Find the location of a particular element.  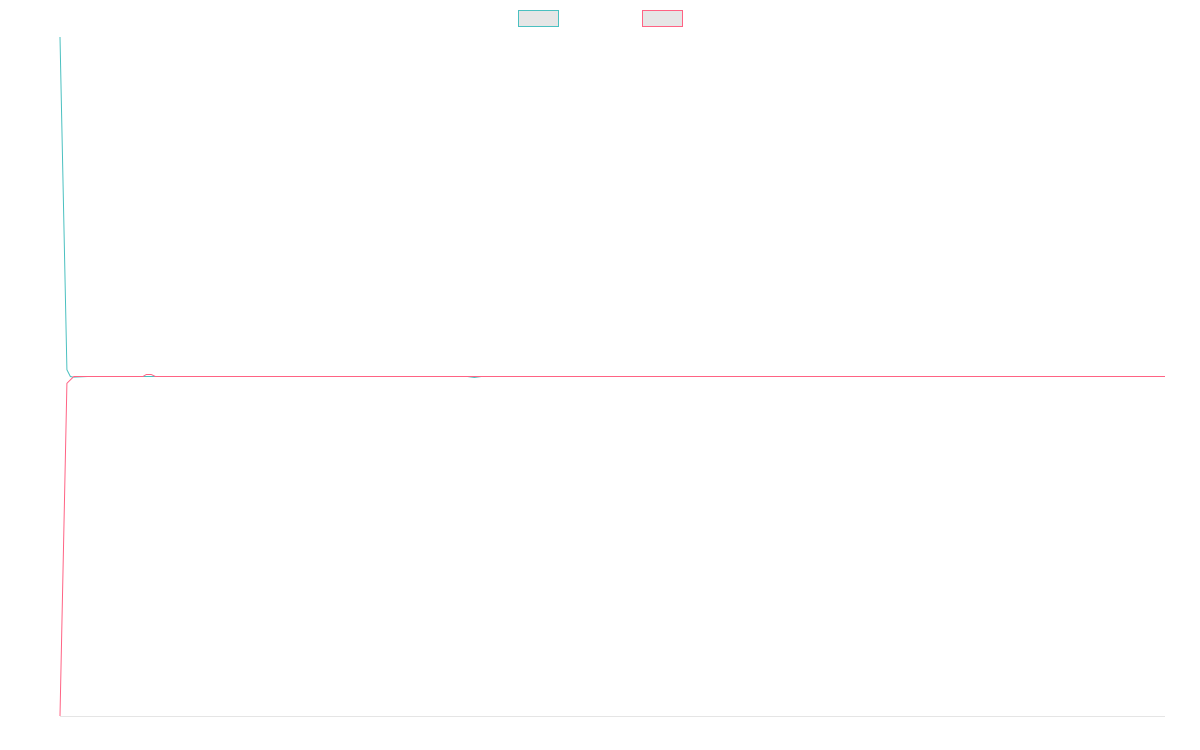

chart-legend is located at coordinates (600, 18).